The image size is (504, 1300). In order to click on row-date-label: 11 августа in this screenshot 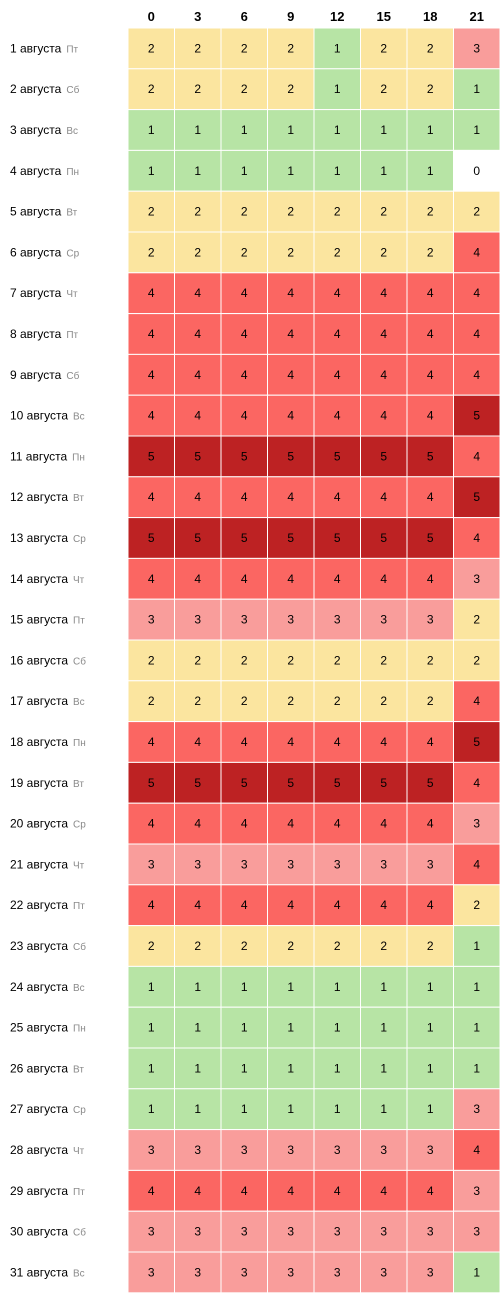, I will do `click(38, 456)`.